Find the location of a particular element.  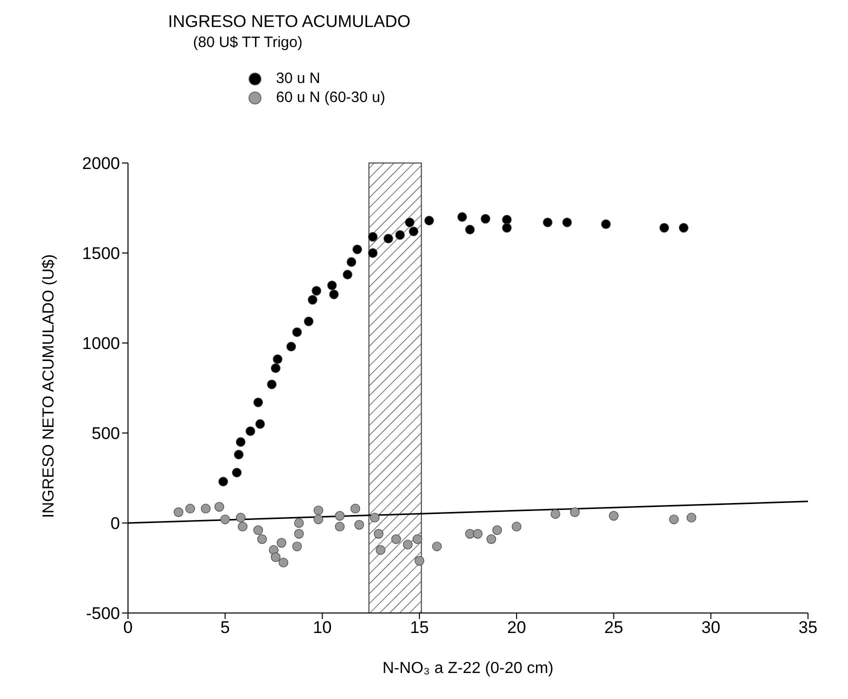

y-tick-label: 1000 is located at coordinates (101, 344).